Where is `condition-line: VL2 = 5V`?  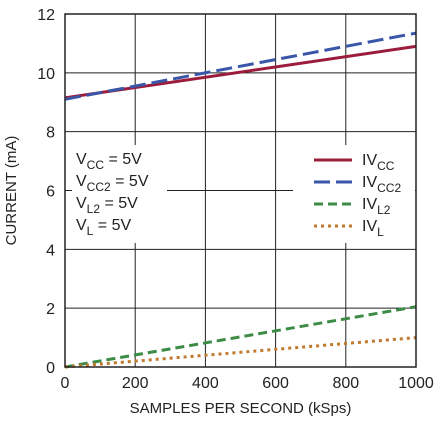 condition-line: VL2 = 5V is located at coordinates (107, 205).